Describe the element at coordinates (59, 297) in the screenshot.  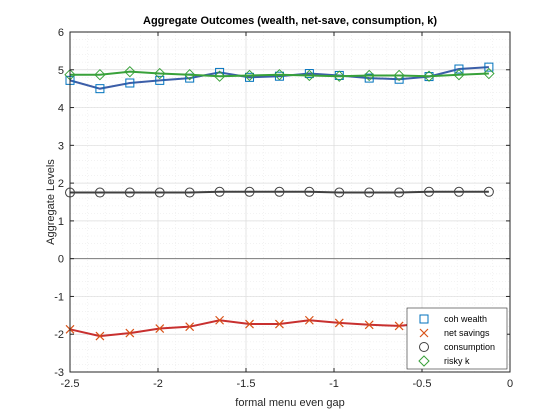
I see `y-tick-label: -1` at that location.